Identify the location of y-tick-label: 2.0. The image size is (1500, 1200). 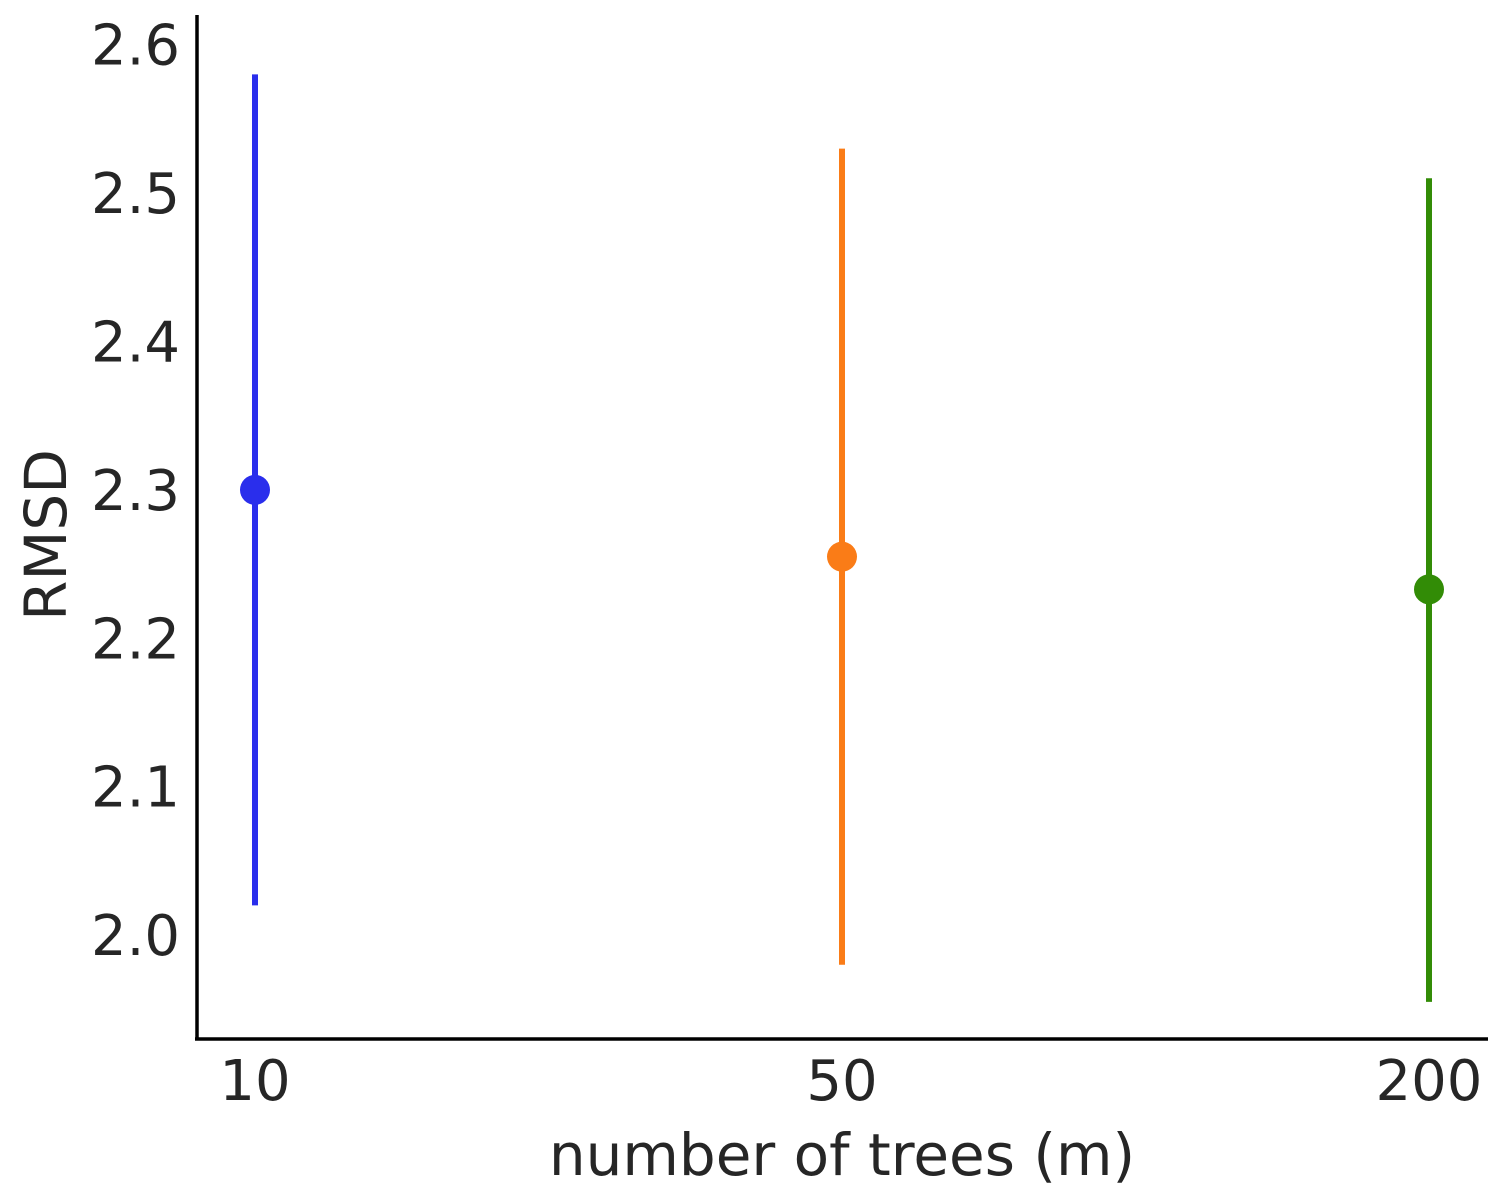
(135, 936).